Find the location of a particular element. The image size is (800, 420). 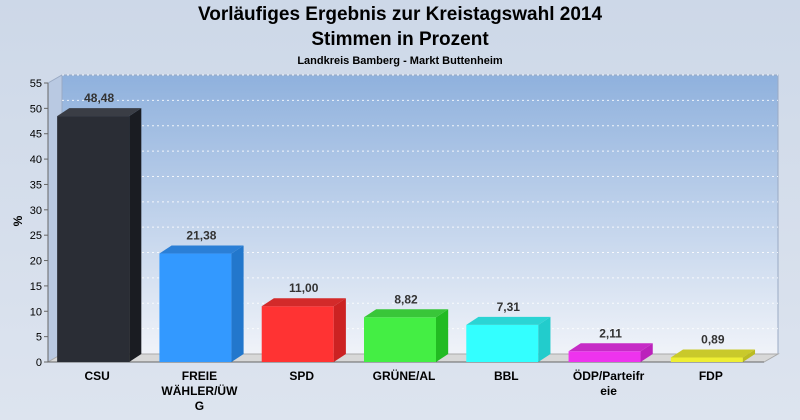

data-label: 21,38 is located at coordinates (201, 236).